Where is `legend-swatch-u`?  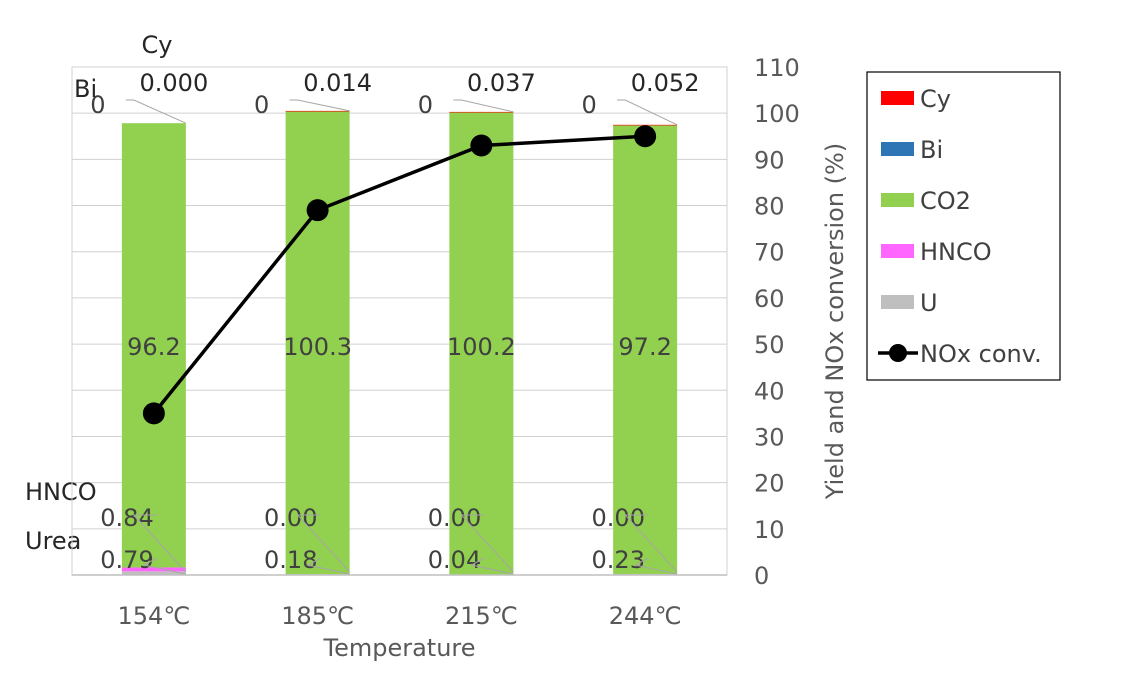 legend-swatch-u is located at coordinates (897, 302).